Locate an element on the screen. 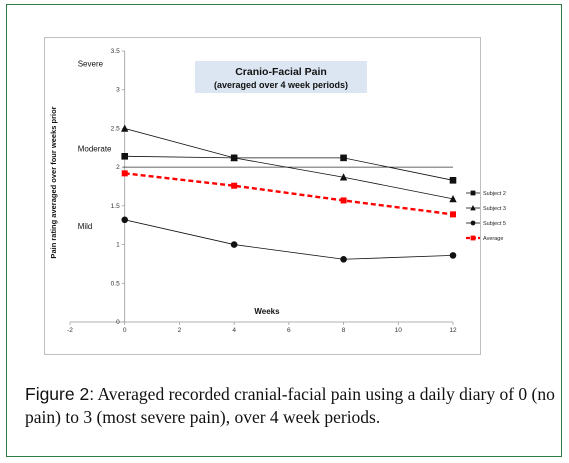  y-tick-label: 1.5 is located at coordinates (115, 206).